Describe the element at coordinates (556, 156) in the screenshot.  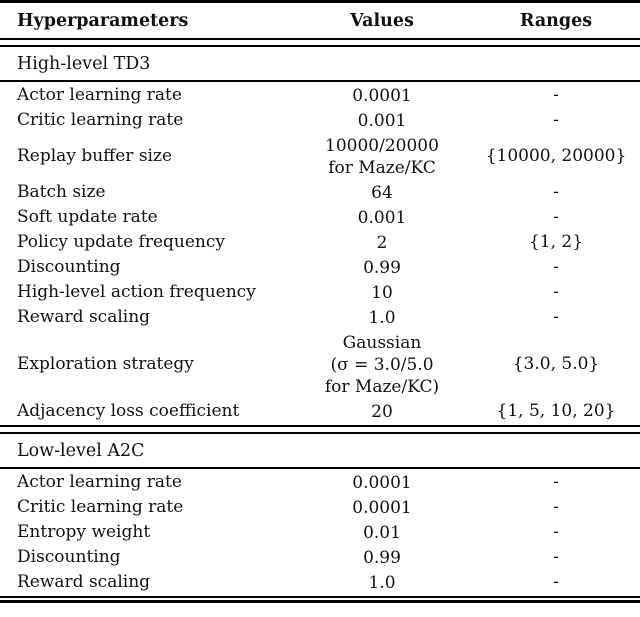
I see `hyperparameter-range: {10000, 20000}` at that location.